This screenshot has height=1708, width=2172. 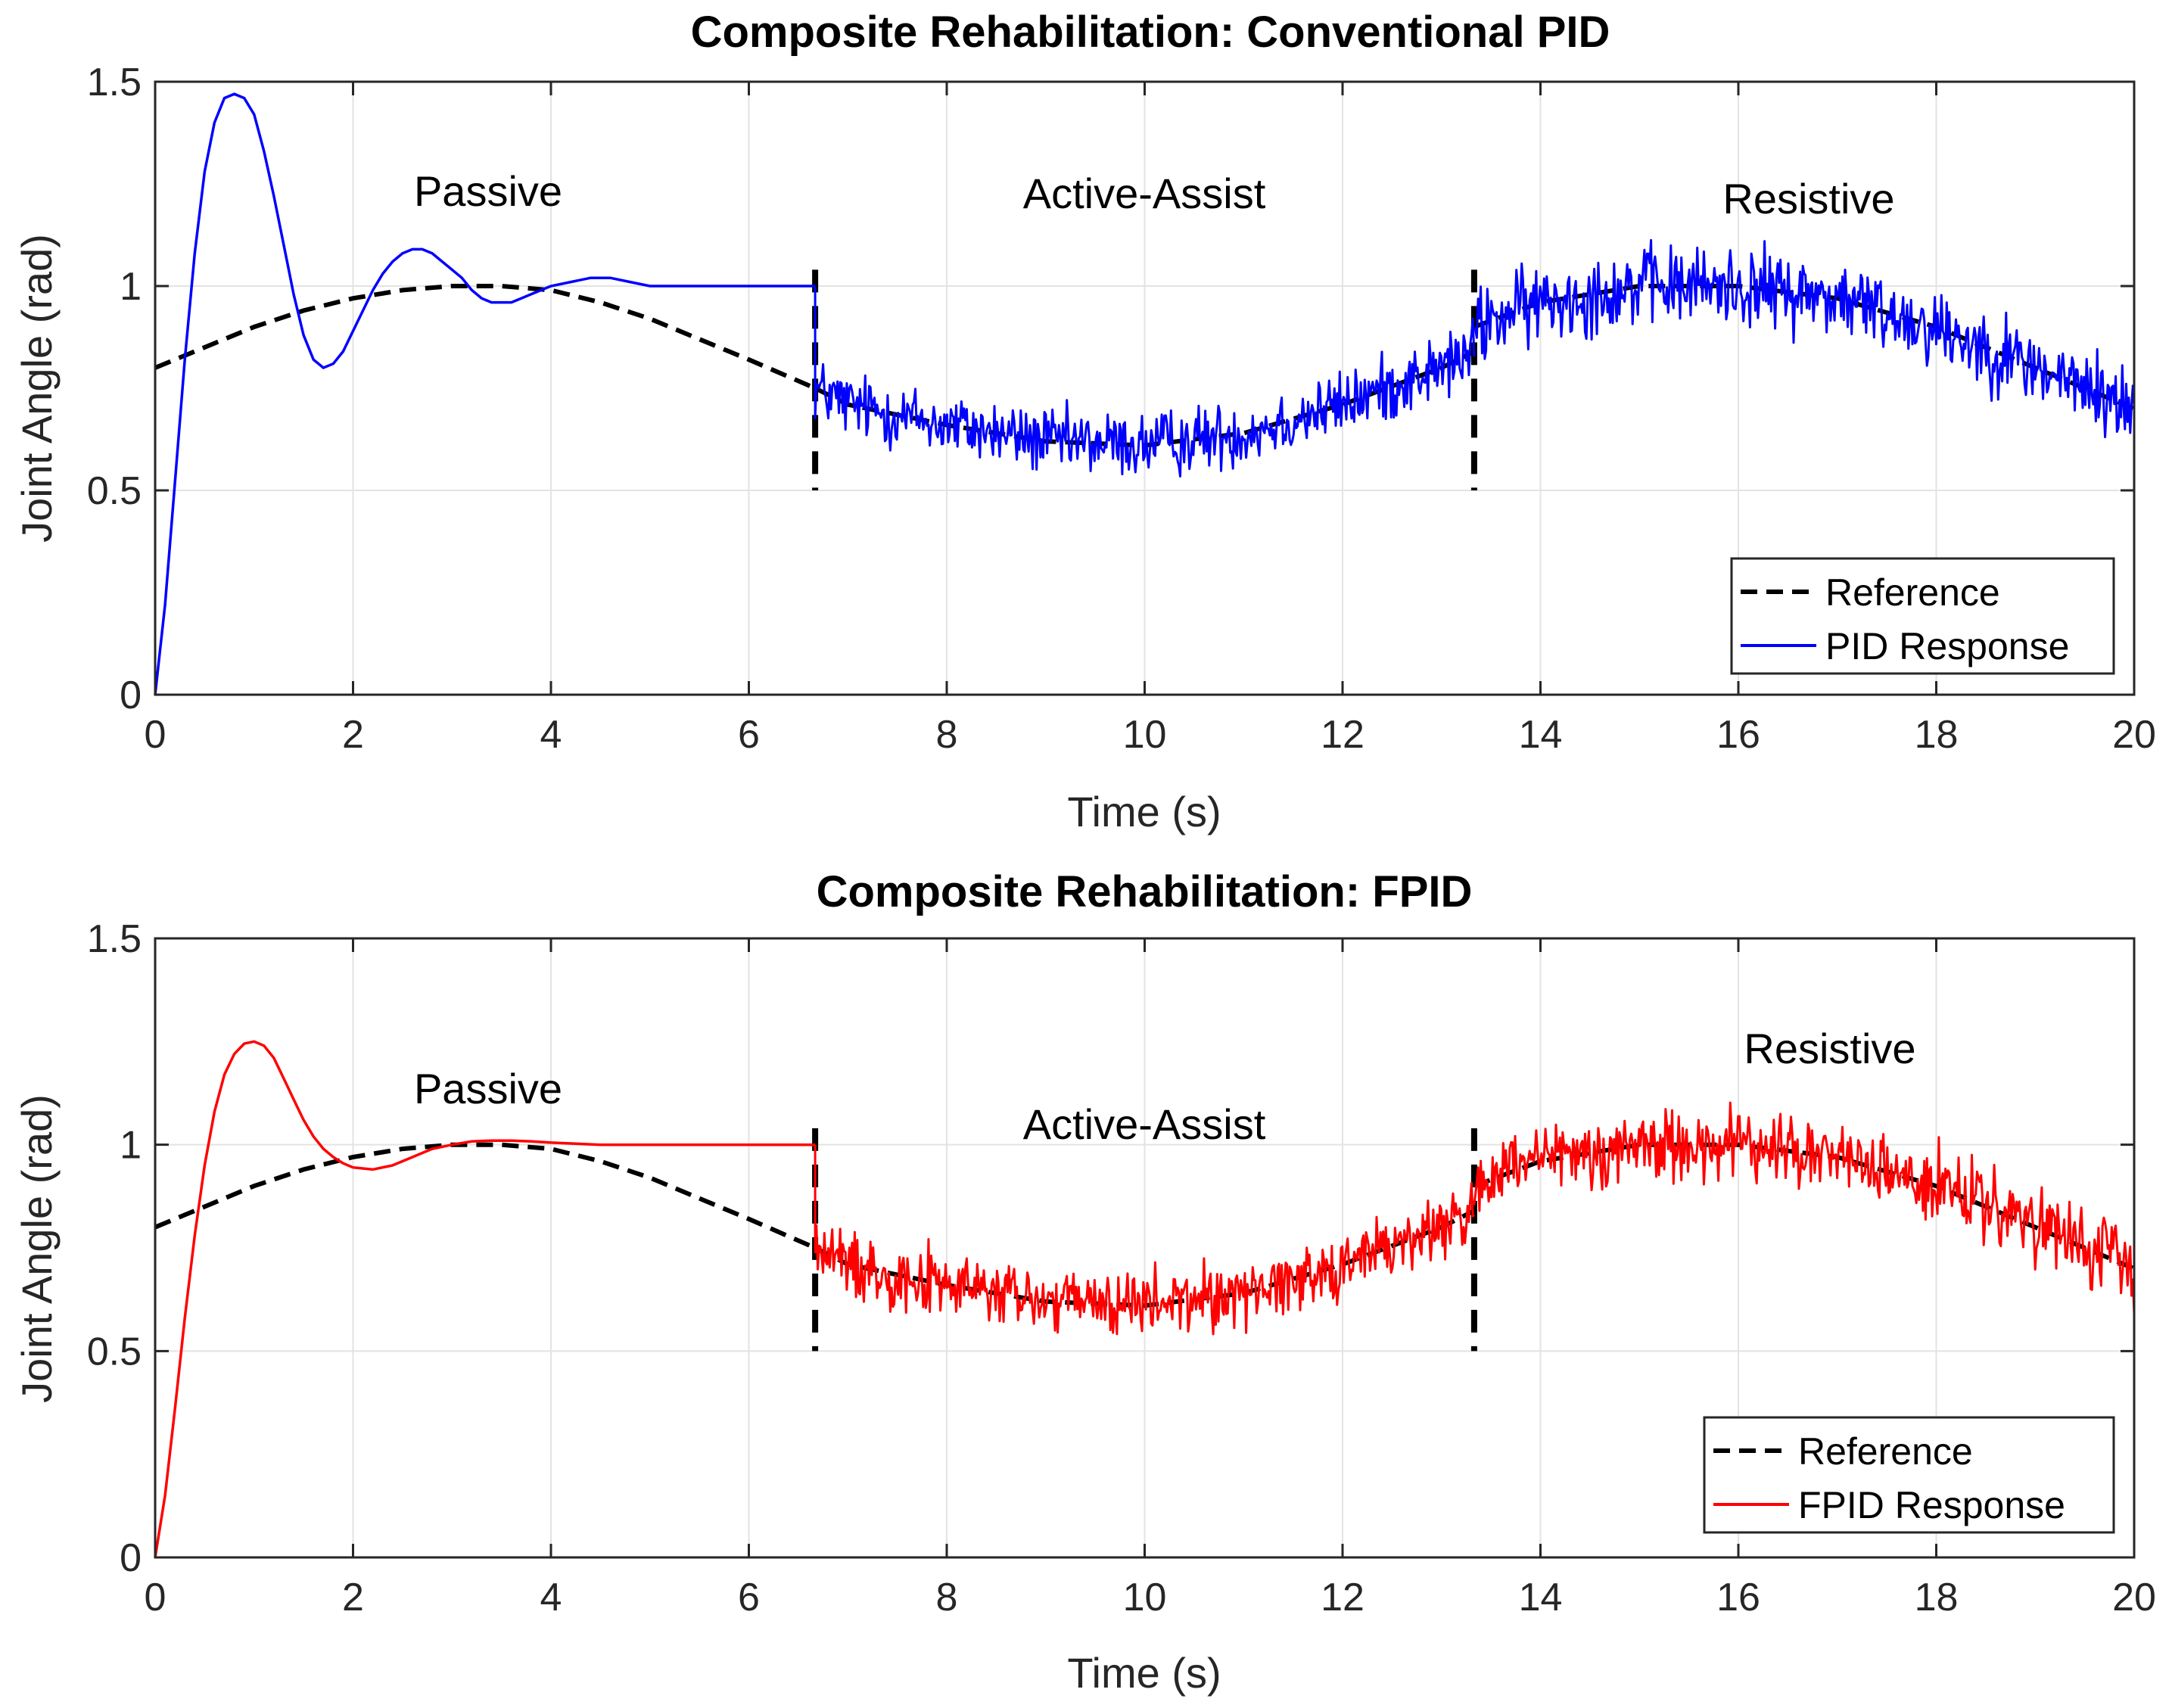 What do you see at coordinates (1145, 891) in the screenshot?
I see `chart-title: Composite Rehabilitation: FPID` at bounding box center [1145, 891].